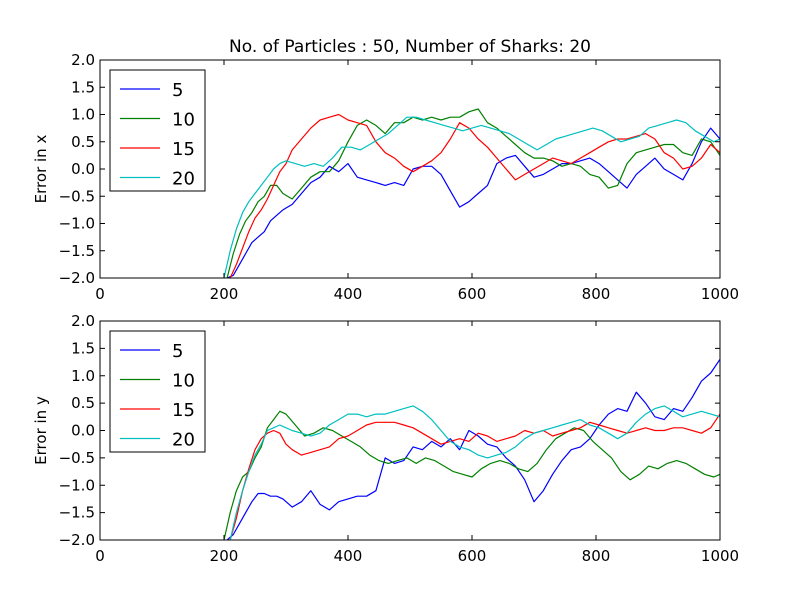 The height and width of the screenshot is (600, 800). Describe the element at coordinates (41, 430) in the screenshot. I see `y-axis-label: Error in y` at that location.